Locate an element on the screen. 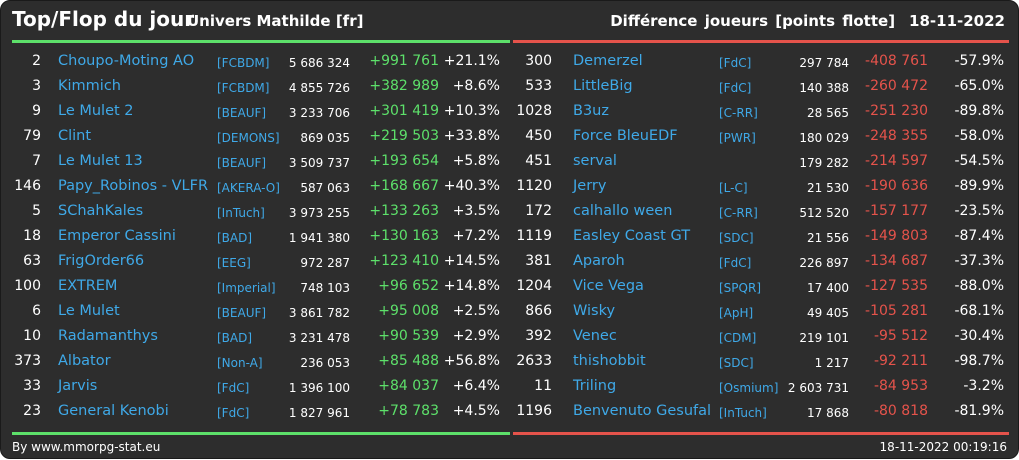  alliance-tag-link: [CDM] is located at coordinates (738, 338).